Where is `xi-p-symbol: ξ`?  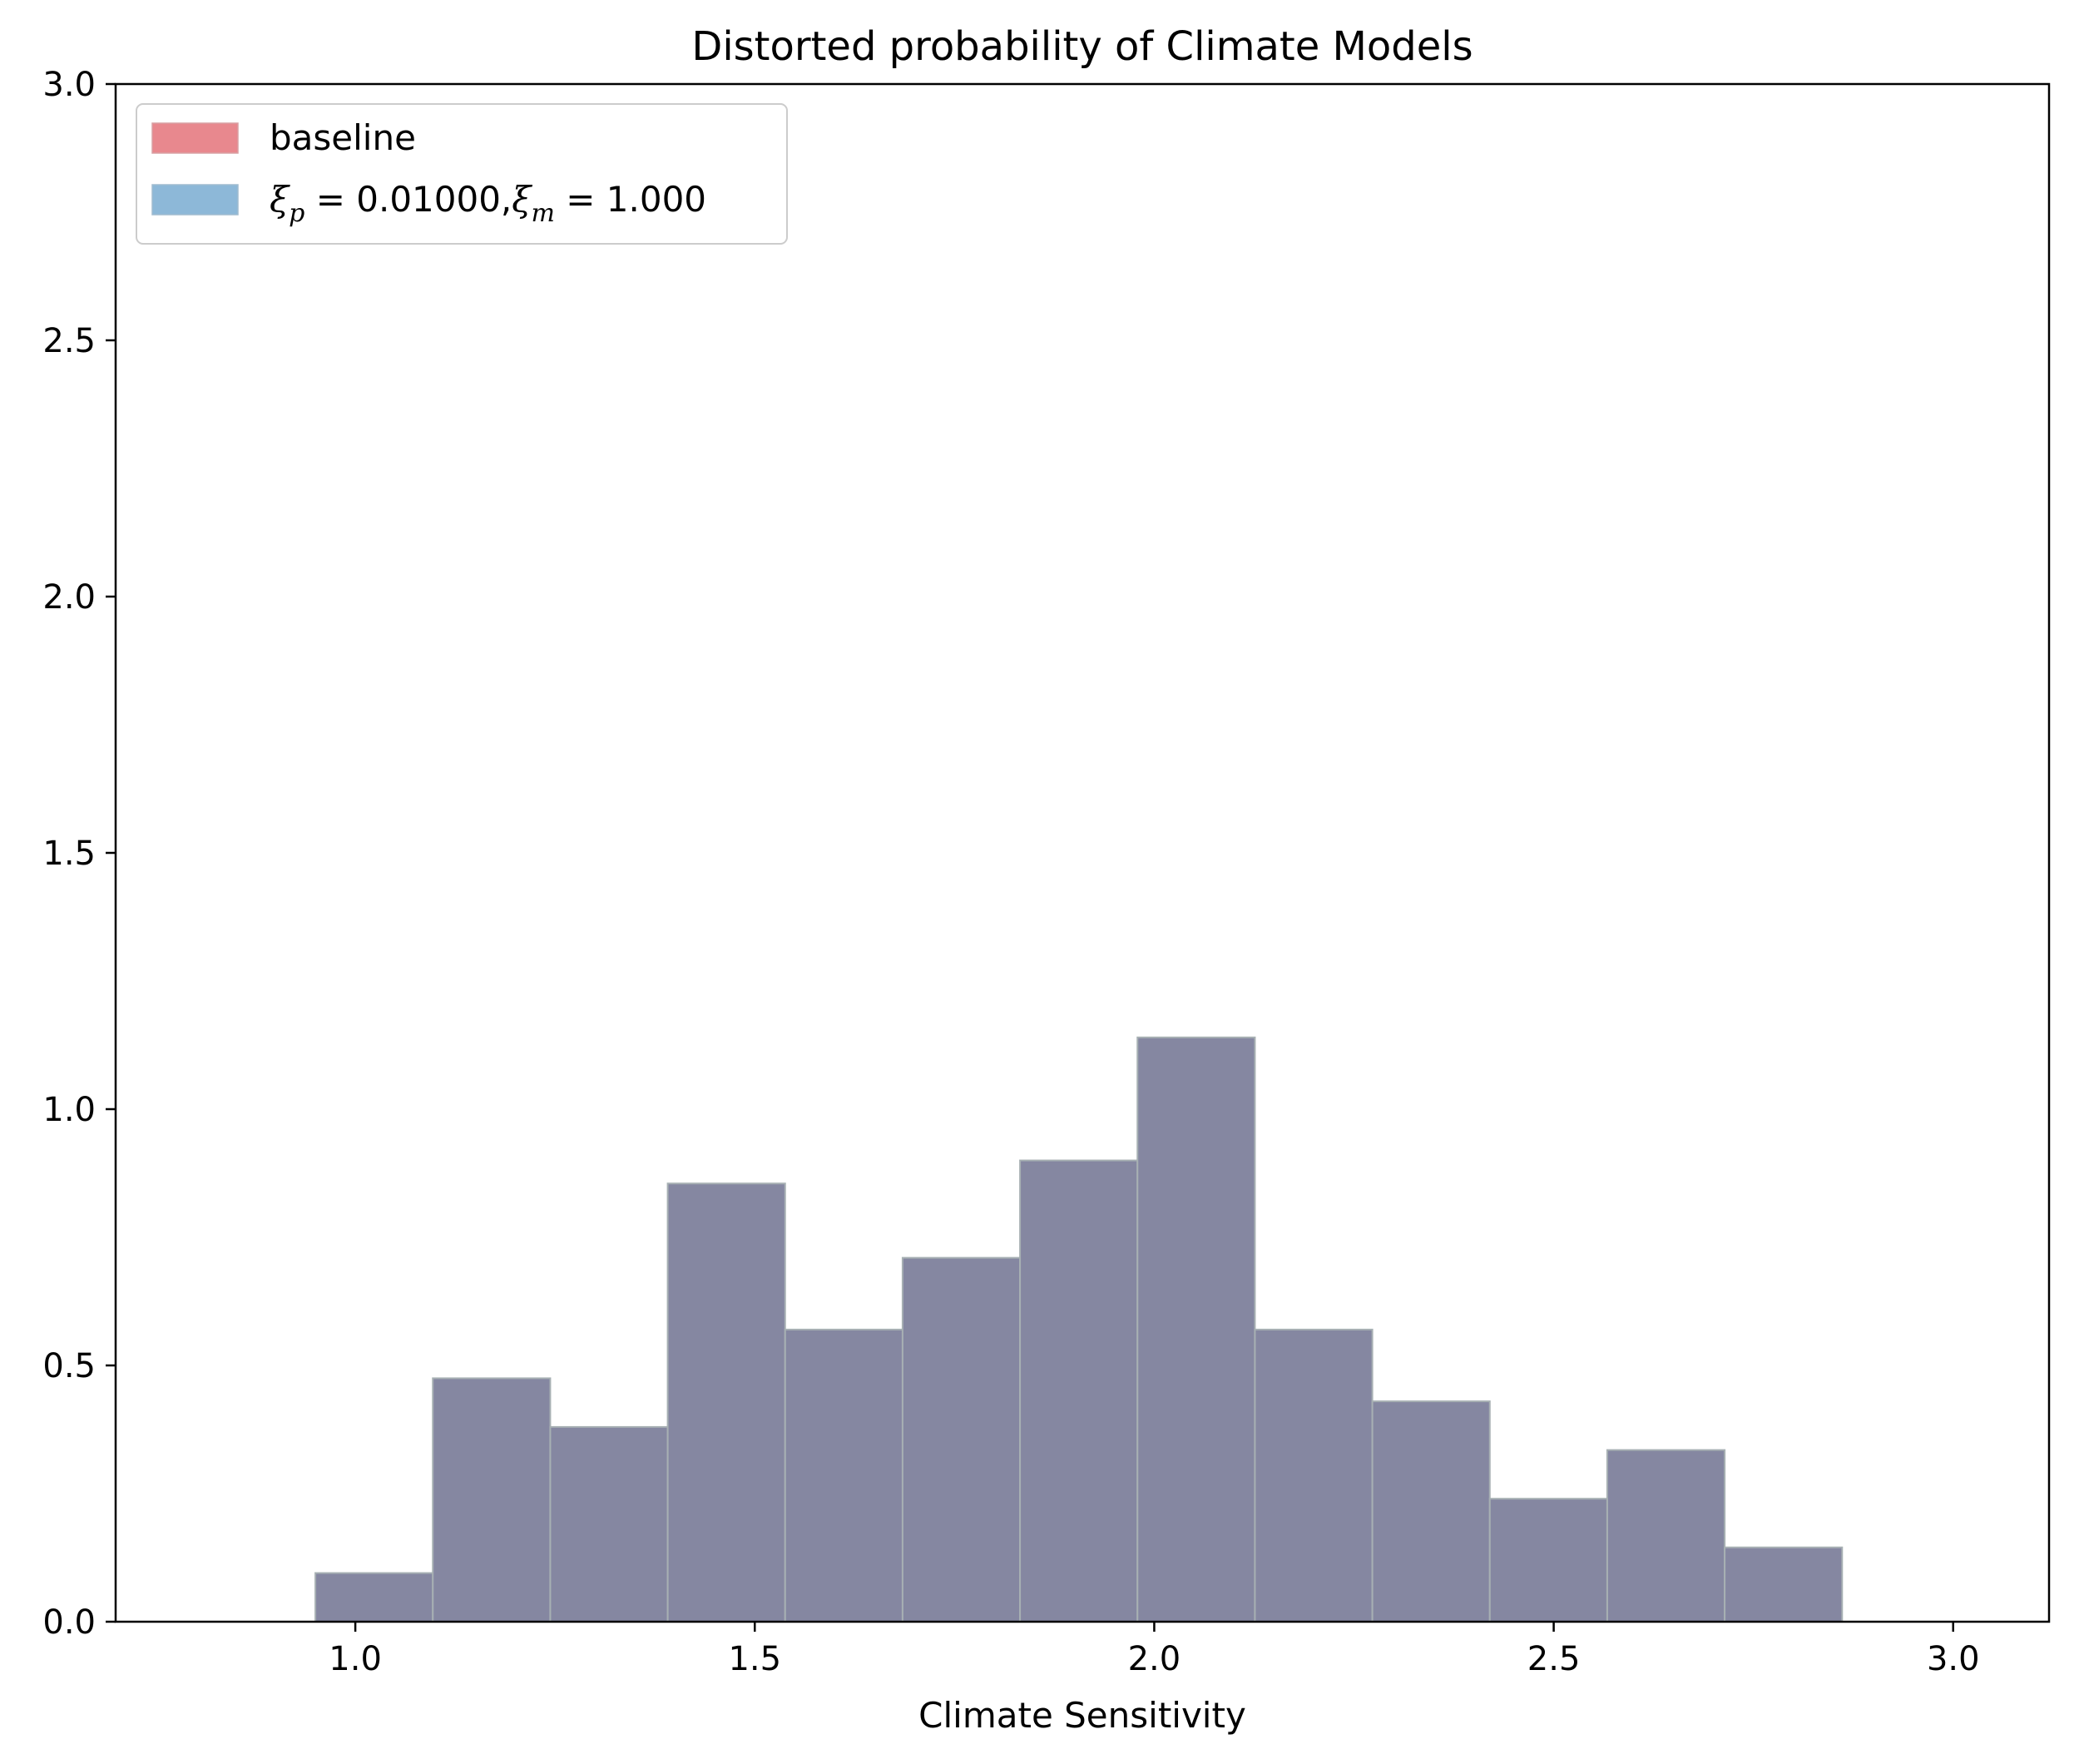 xi-p-symbol: ξ is located at coordinates (280, 200).